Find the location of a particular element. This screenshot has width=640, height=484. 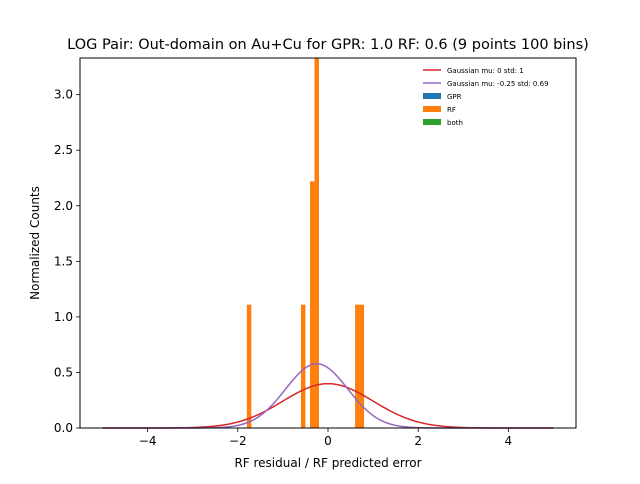

x-tick-label: 4 is located at coordinates (509, 441).